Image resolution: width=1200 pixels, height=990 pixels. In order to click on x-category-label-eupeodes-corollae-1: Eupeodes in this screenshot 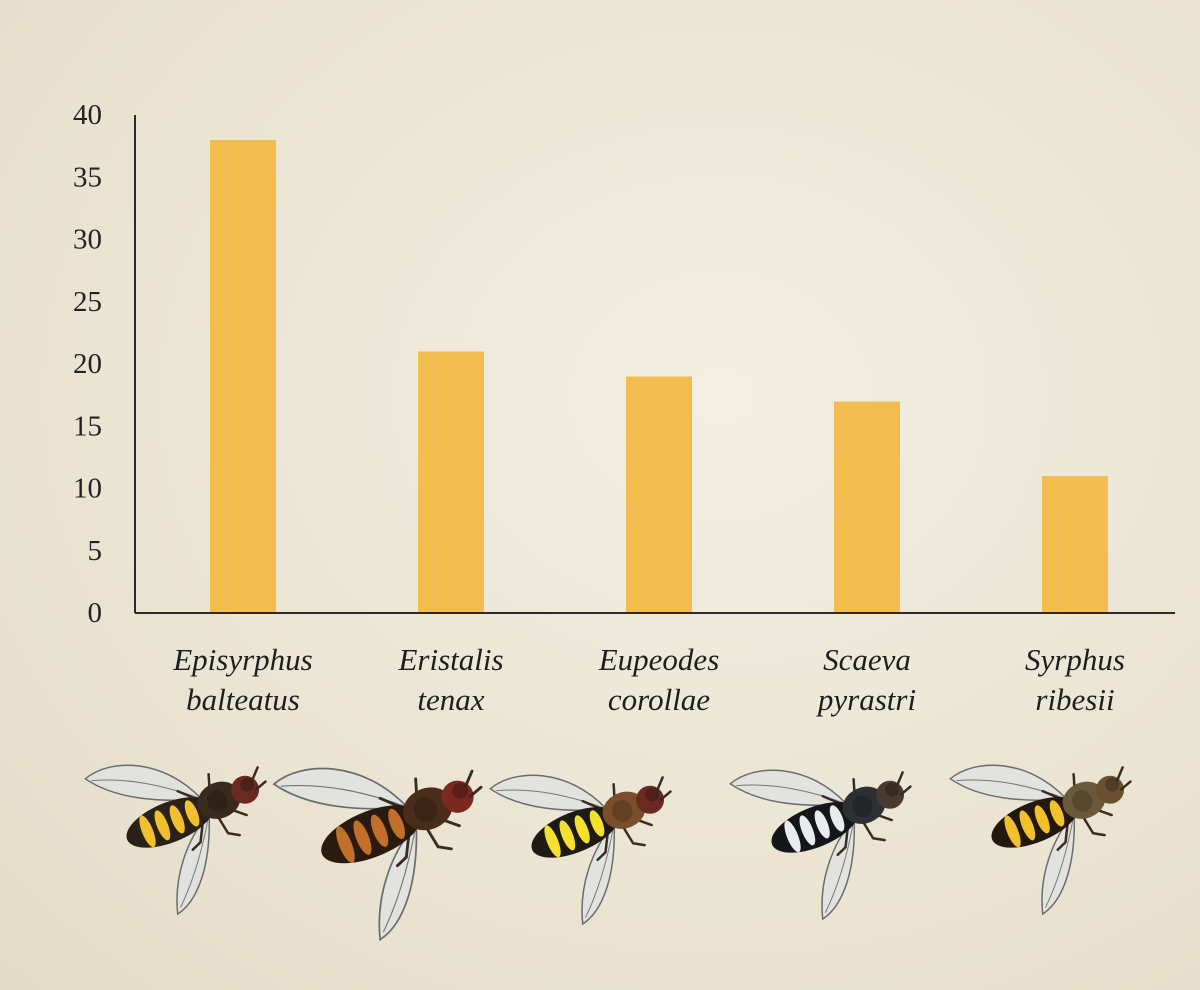, I will do `click(659, 659)`.